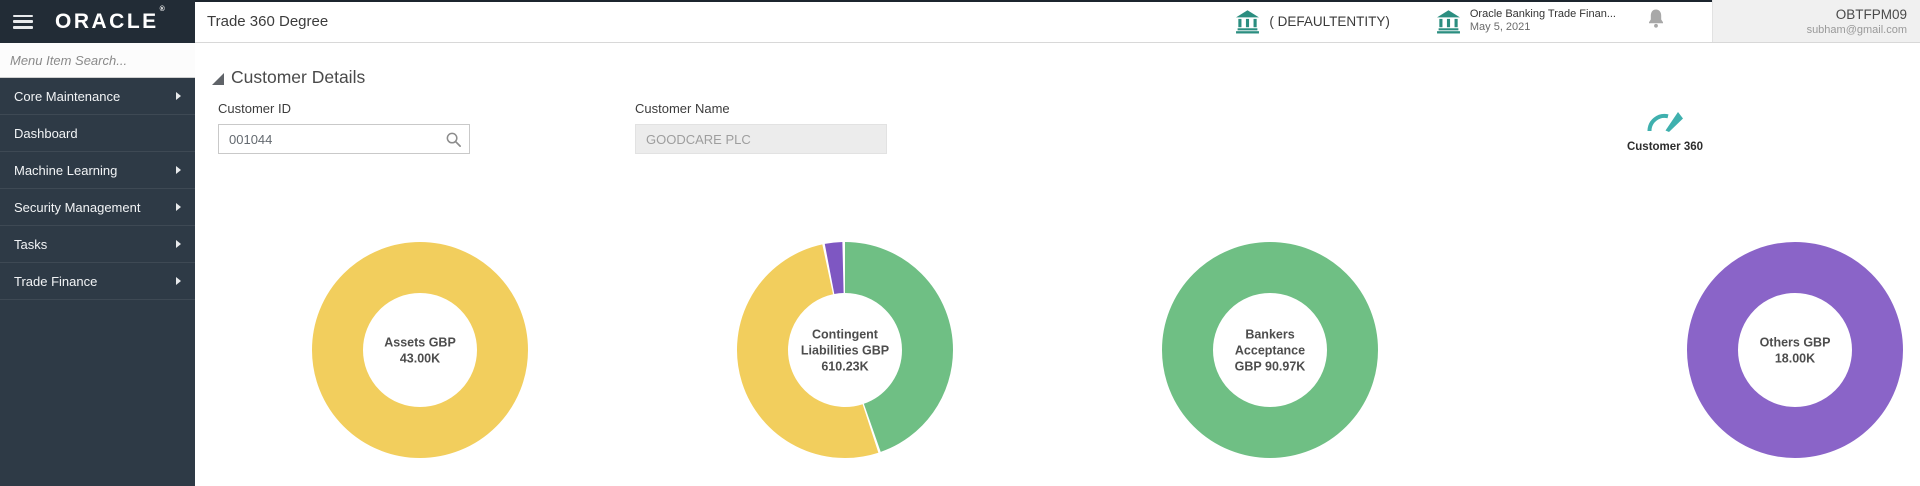 This screenshot has height=486, width=1920. What do you see at coordinates (77, 207) in the screenshot?
I see `sidebar-item-label: Security Management` at bounding box center [77, 207].